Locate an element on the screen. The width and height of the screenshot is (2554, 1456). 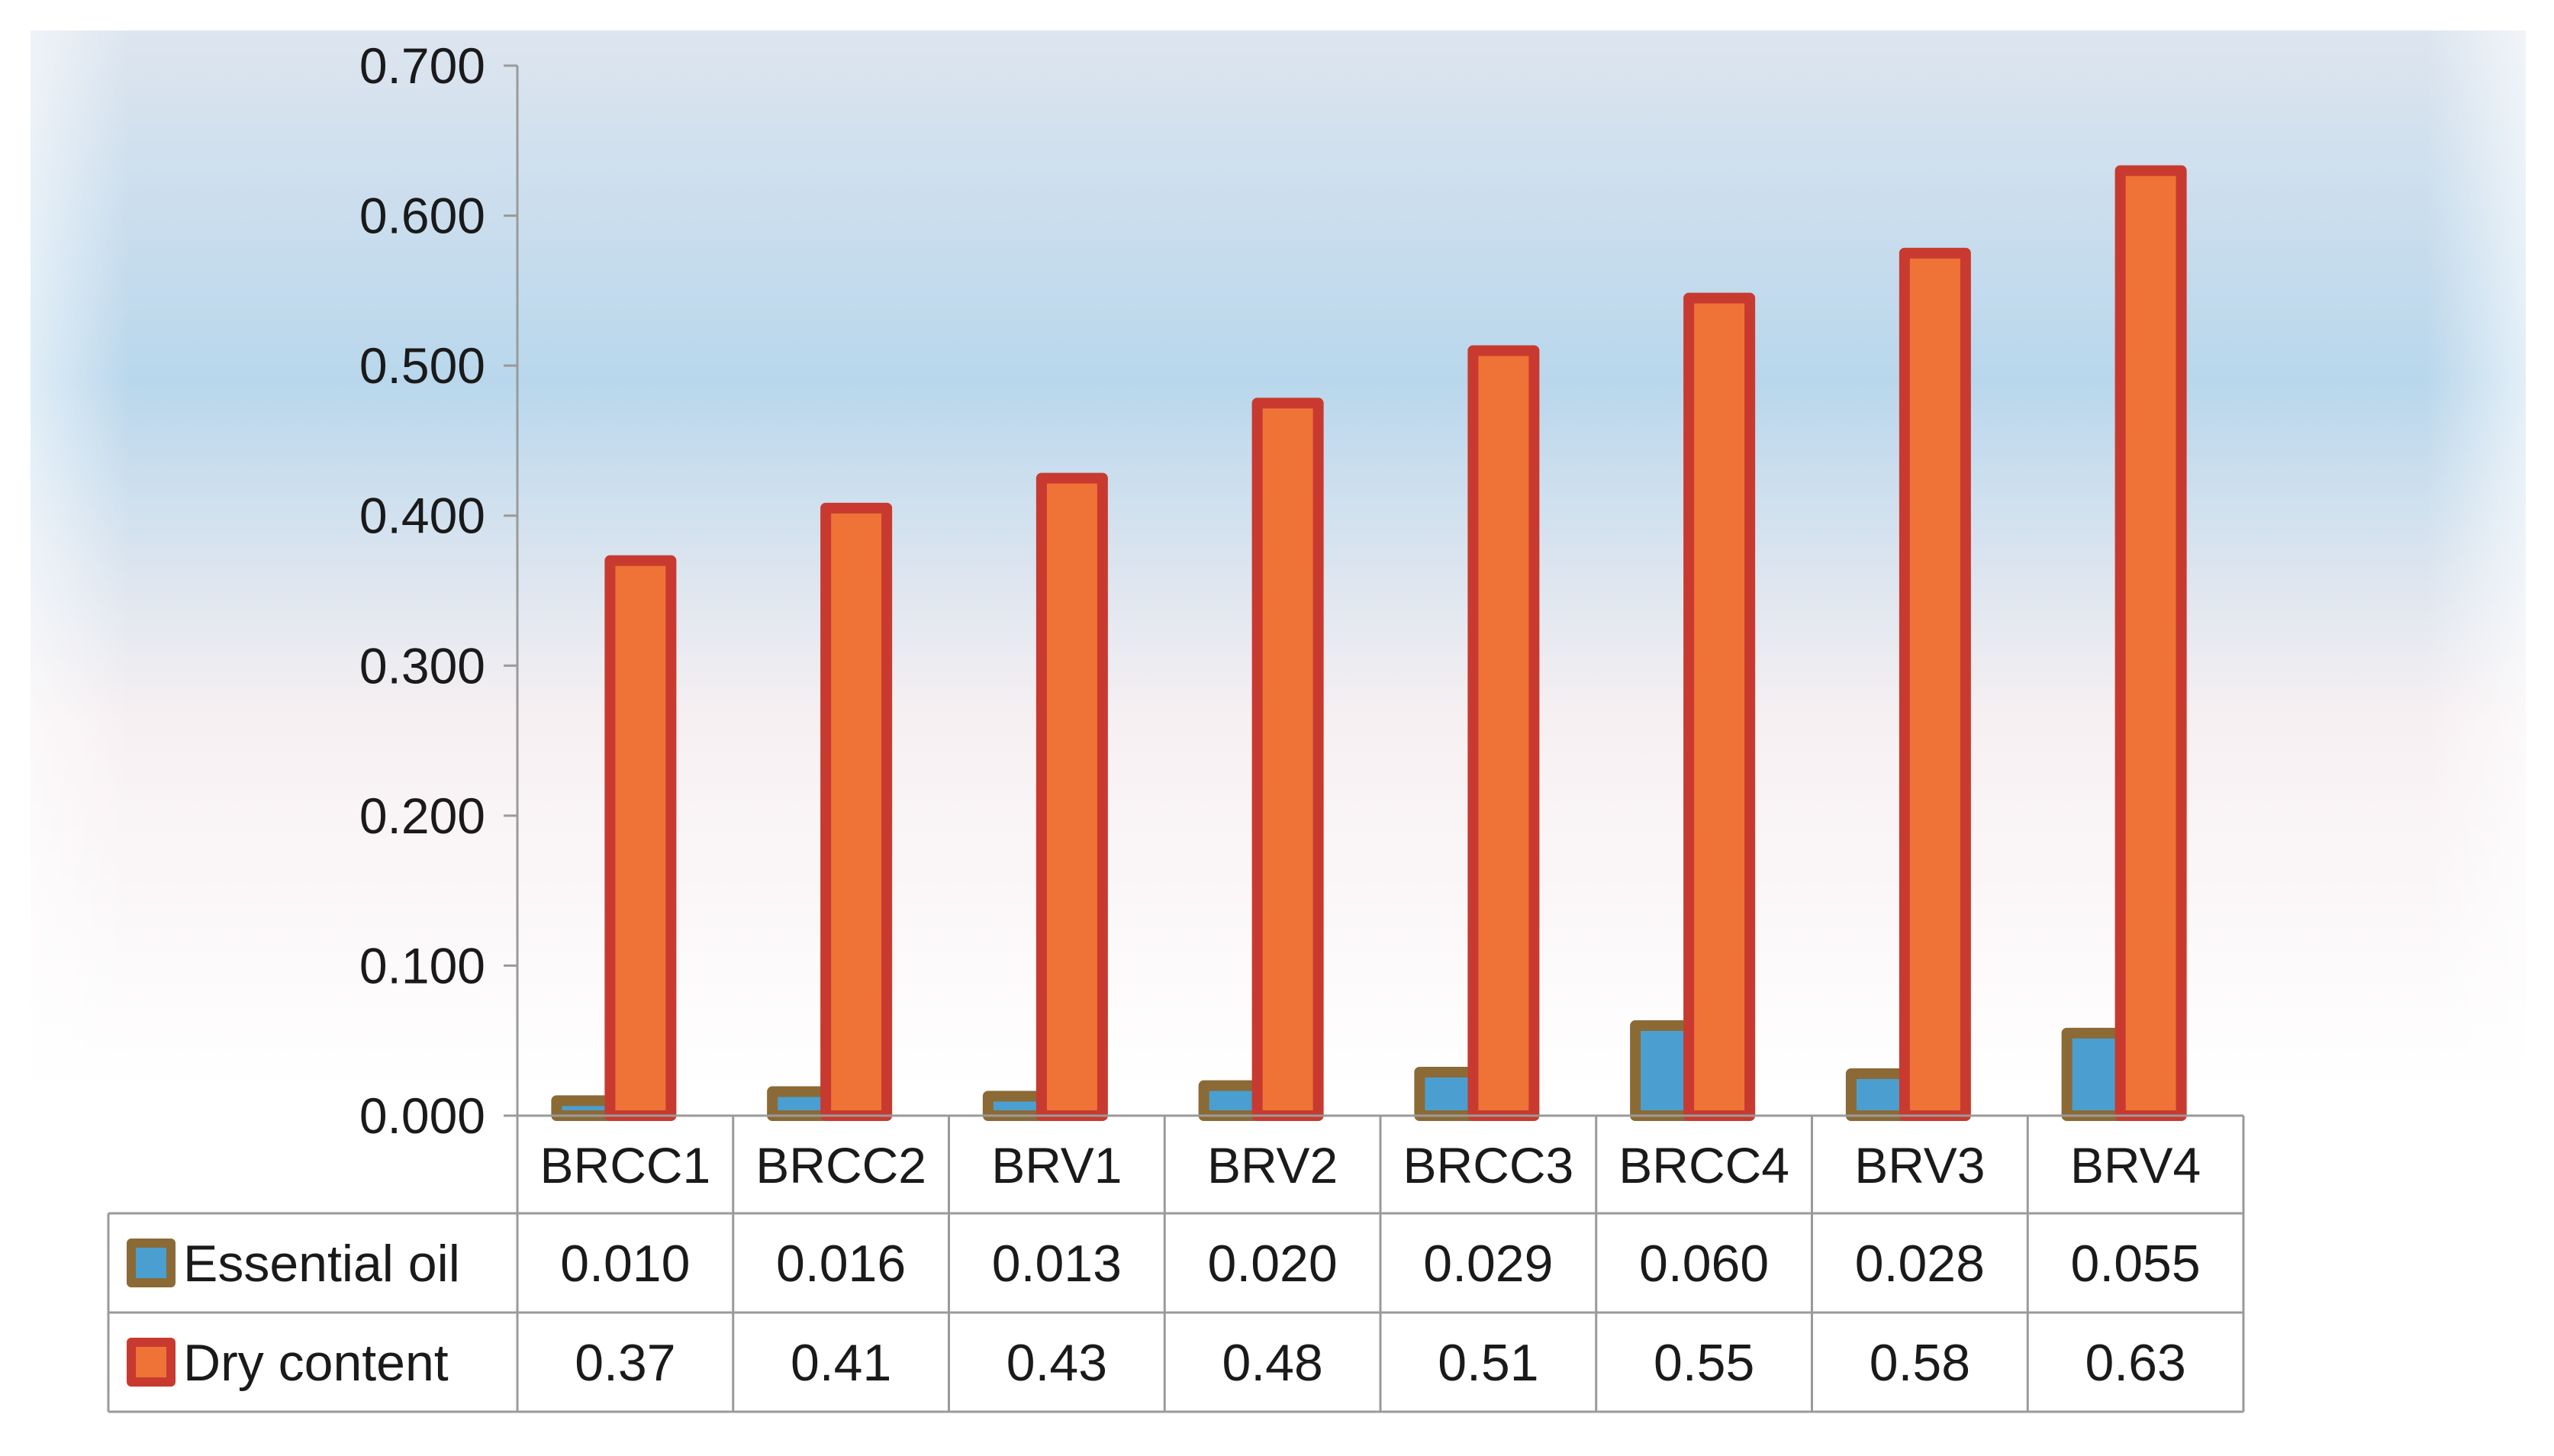
table-value-essential-oil: 0.055 is located at coordinates (2136, 1264).